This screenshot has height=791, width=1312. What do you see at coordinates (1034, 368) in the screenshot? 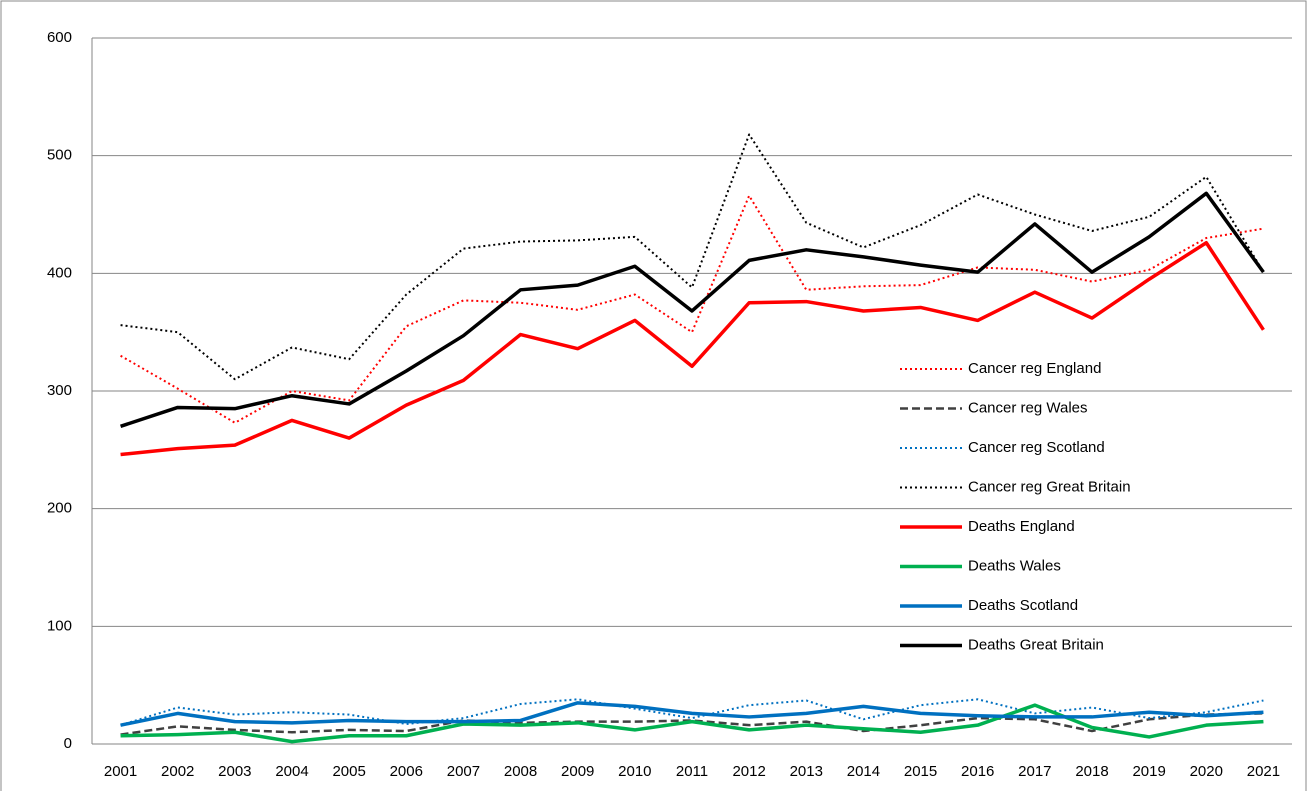
I see `legend-label: Cancer reg England` at bounding box center [1034, 368].